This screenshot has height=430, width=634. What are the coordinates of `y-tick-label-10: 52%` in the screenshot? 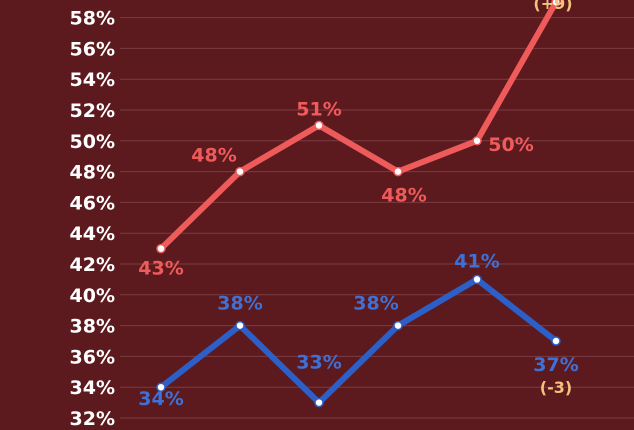 It's located at (92, 111).